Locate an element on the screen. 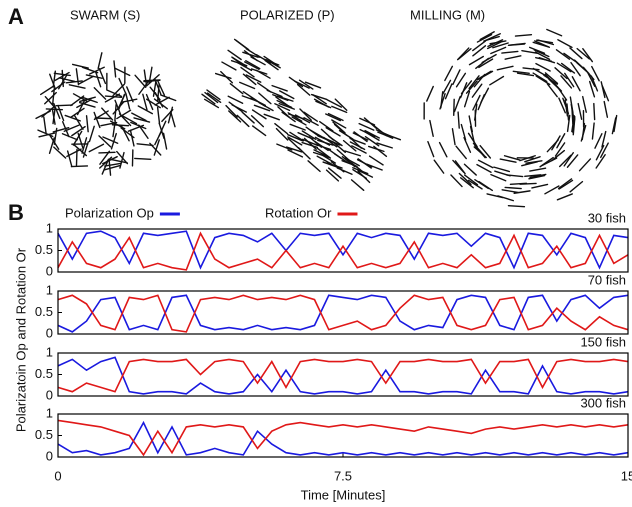  chart-title: 150 fish is located at coordinates (603, 341).